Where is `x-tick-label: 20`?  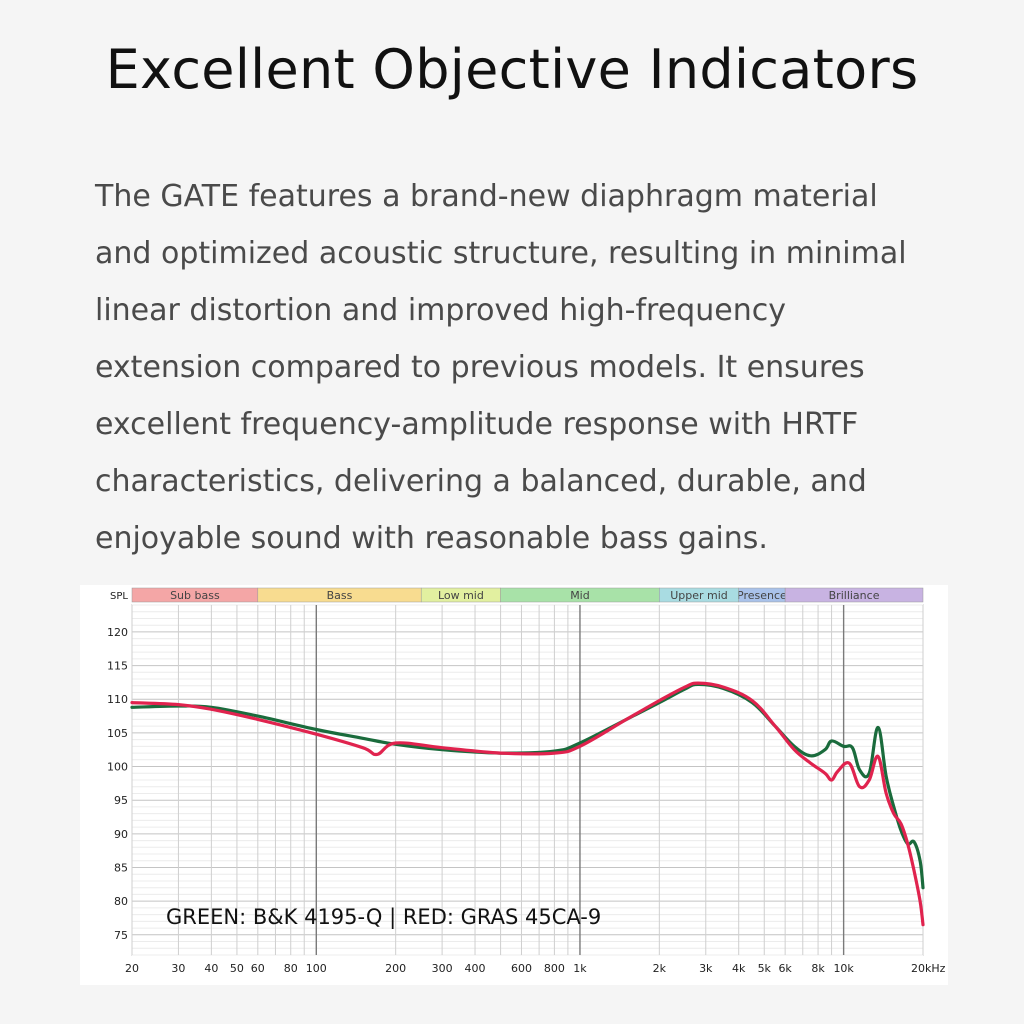
x-tick-label: 20 is located at coordinates (132, 968).